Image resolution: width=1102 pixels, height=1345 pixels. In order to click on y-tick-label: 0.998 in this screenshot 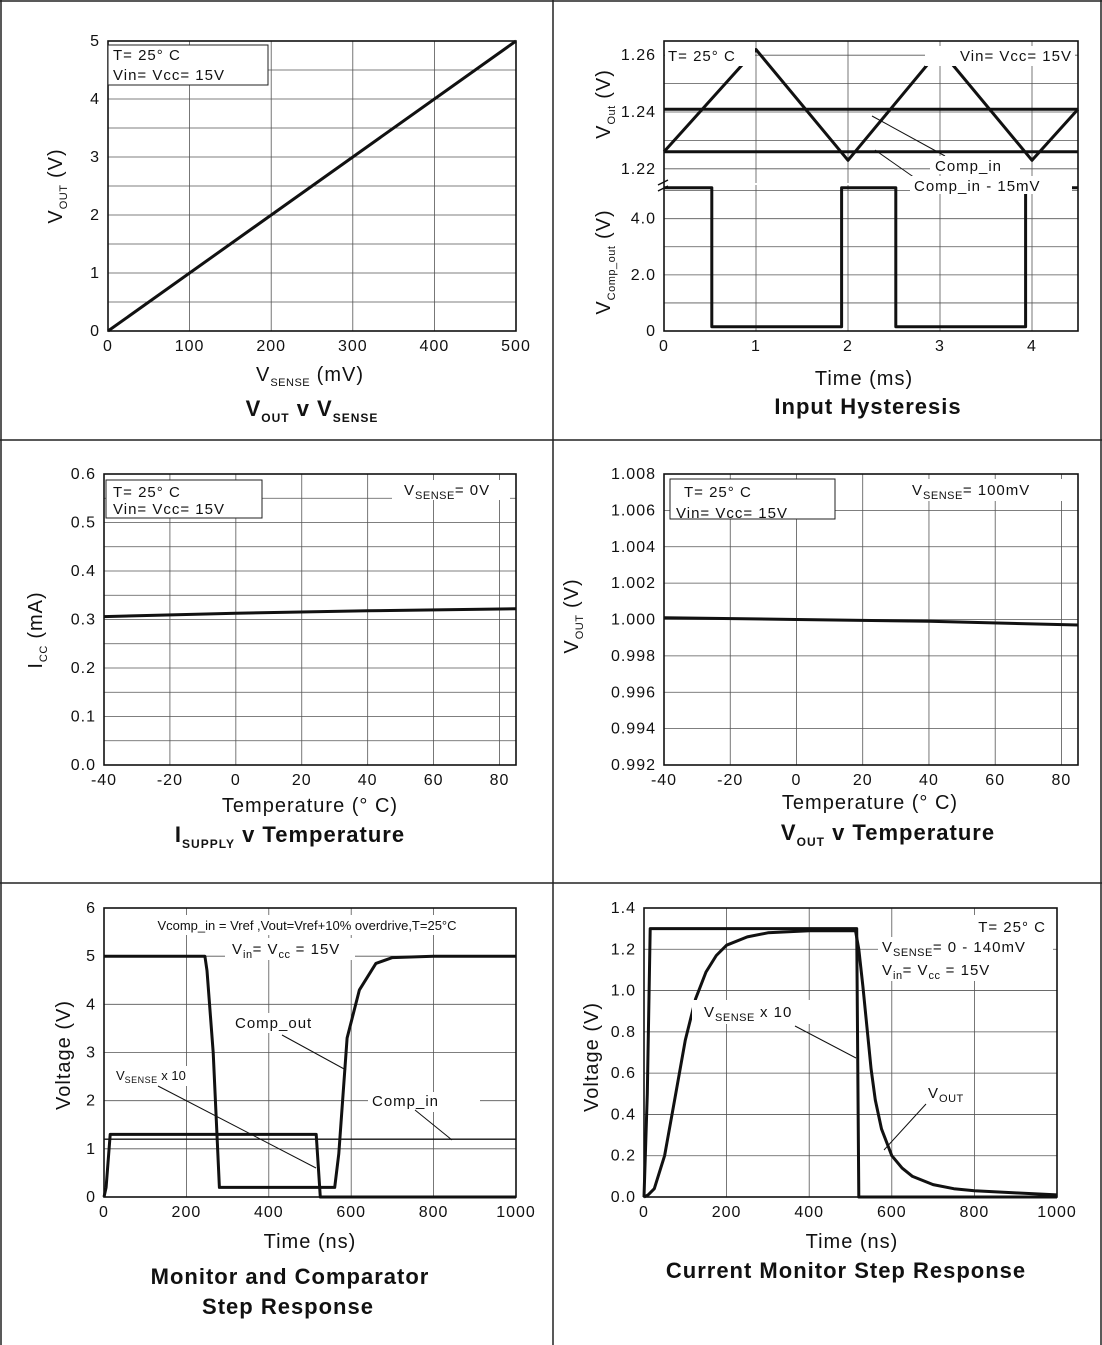, I will do `click(633, 656)`.